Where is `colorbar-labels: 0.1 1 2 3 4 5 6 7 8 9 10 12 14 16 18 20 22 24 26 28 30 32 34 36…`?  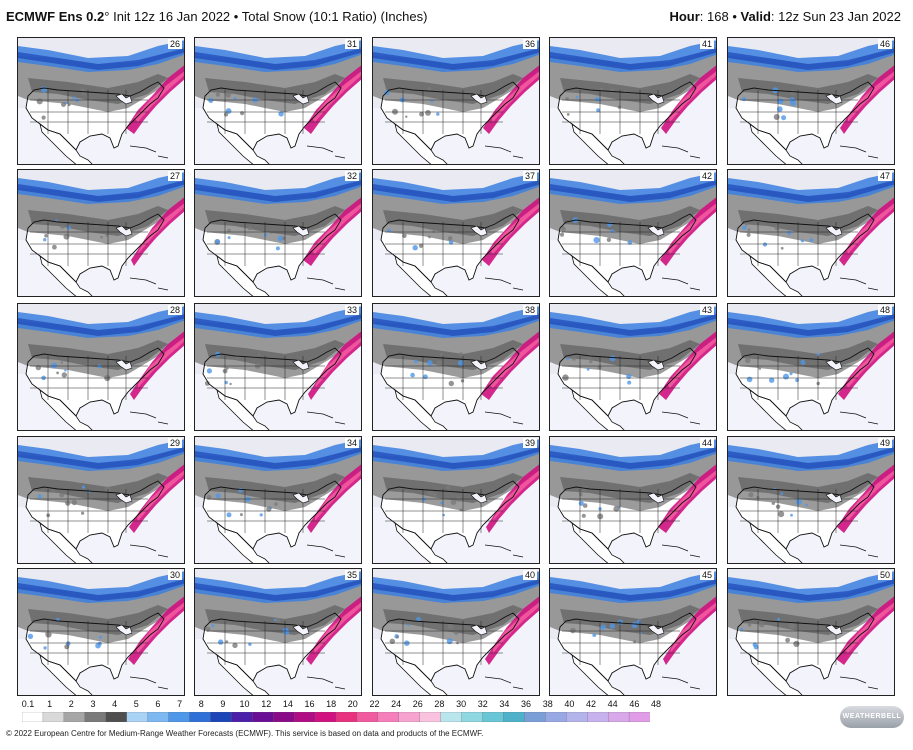 colorbar-labels: 0.1 1 2 3 4 5 6 7 8 9 10 12 14 16 18 20 22 24 26 28 30 32 34 36… is located at coordinates (342, 705).